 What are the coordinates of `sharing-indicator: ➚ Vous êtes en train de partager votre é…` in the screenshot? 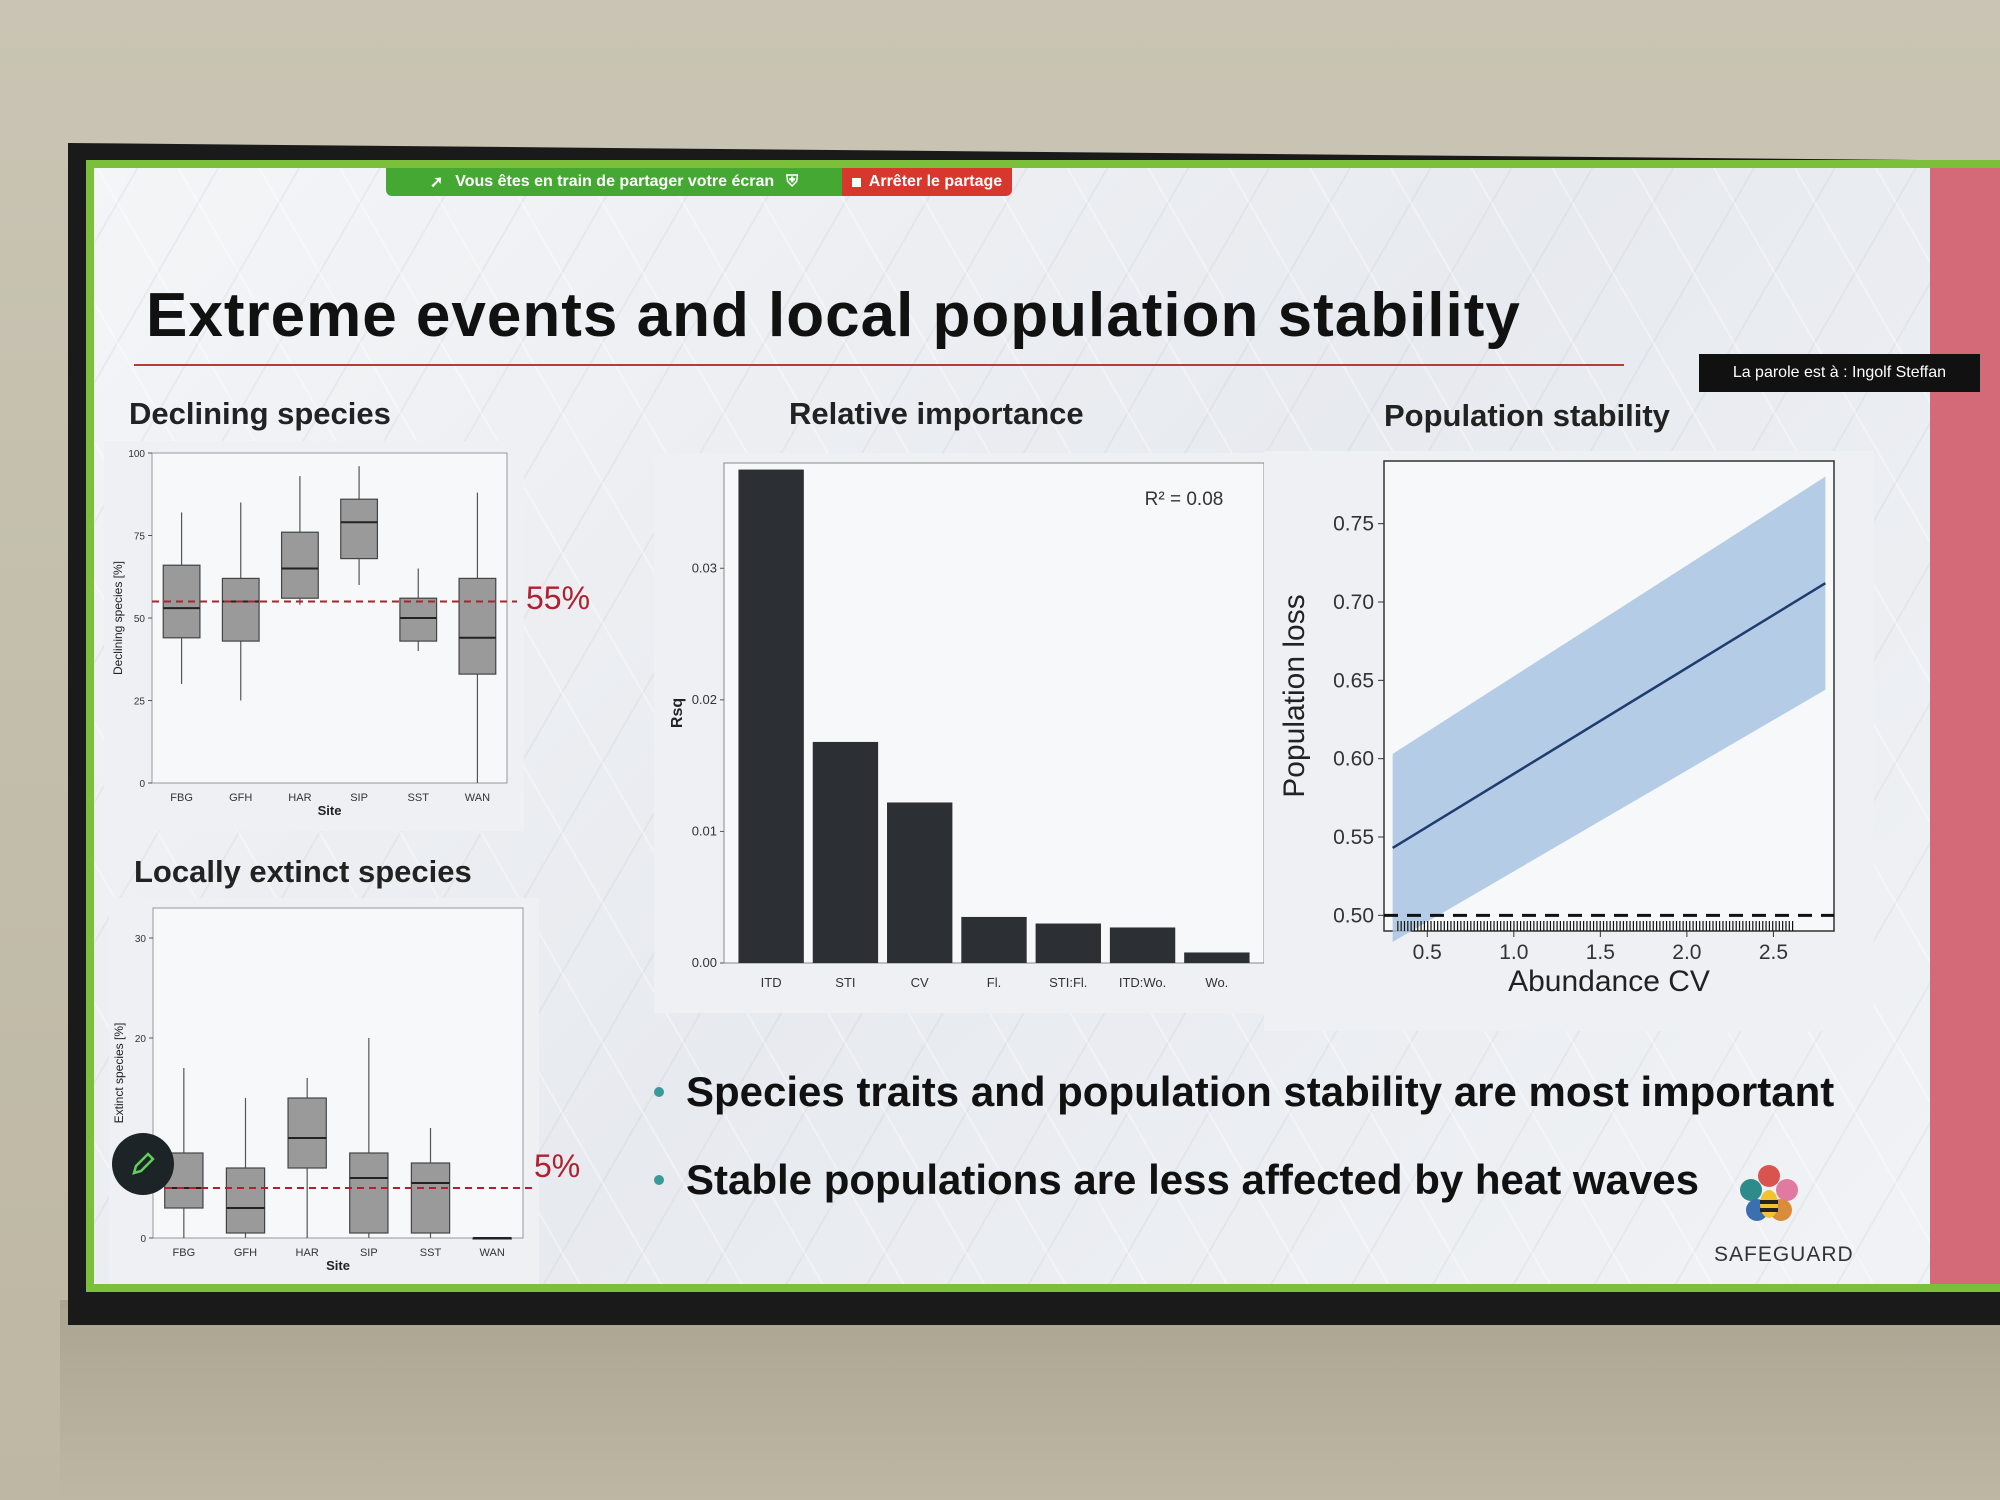 It's located at (614, 182).